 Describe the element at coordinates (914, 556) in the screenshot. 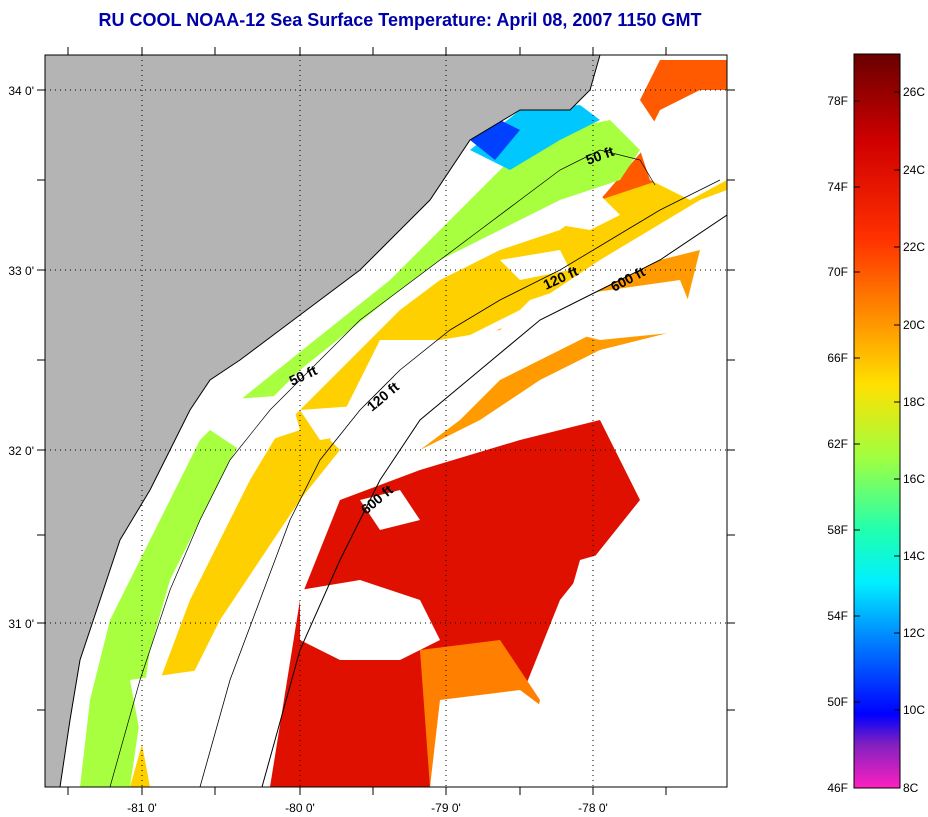

I see `colorbar-c-label: 14C` at that location.